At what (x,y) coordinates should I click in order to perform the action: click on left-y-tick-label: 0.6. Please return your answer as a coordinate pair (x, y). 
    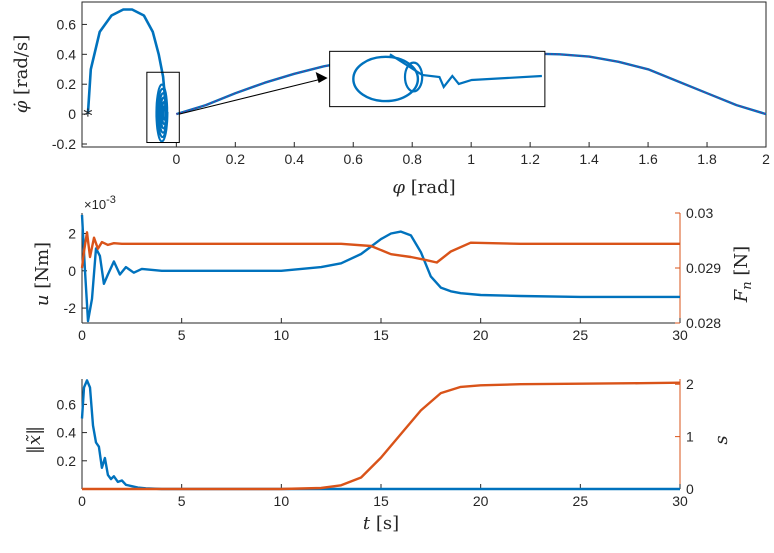
    Looking at the image, I should click on (67, 404).